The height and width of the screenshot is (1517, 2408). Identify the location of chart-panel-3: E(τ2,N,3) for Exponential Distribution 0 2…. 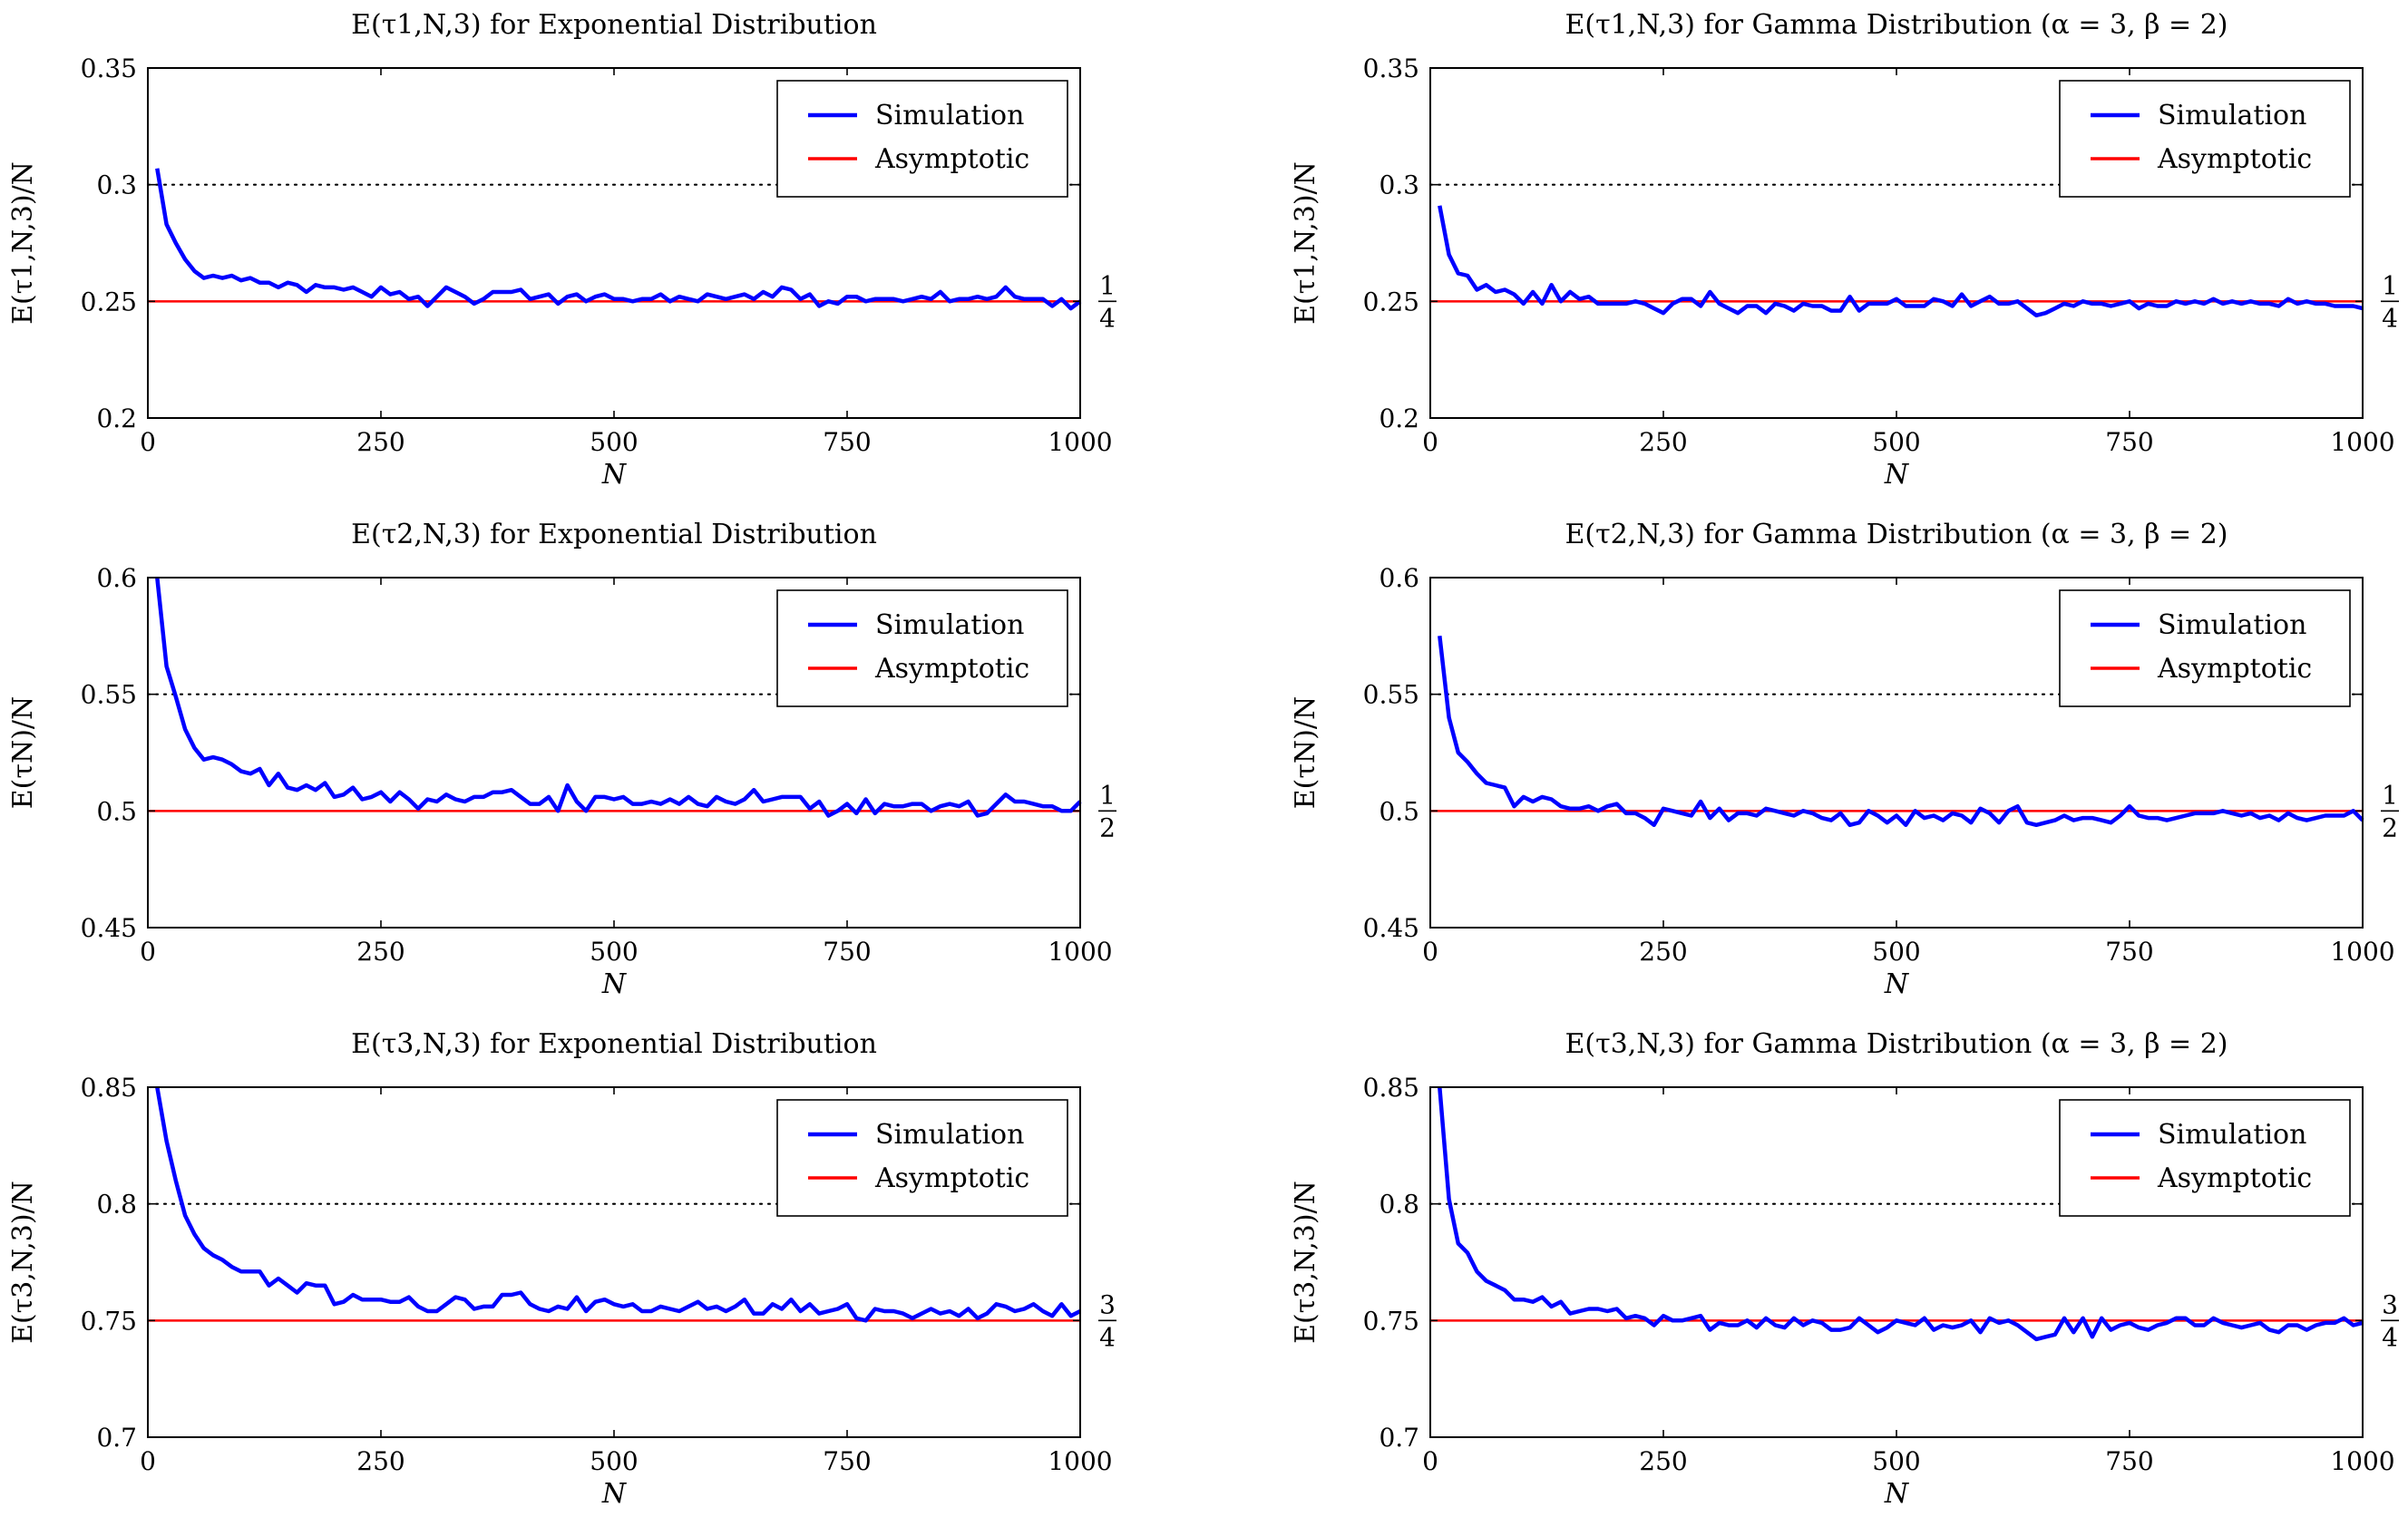
(561, 759).